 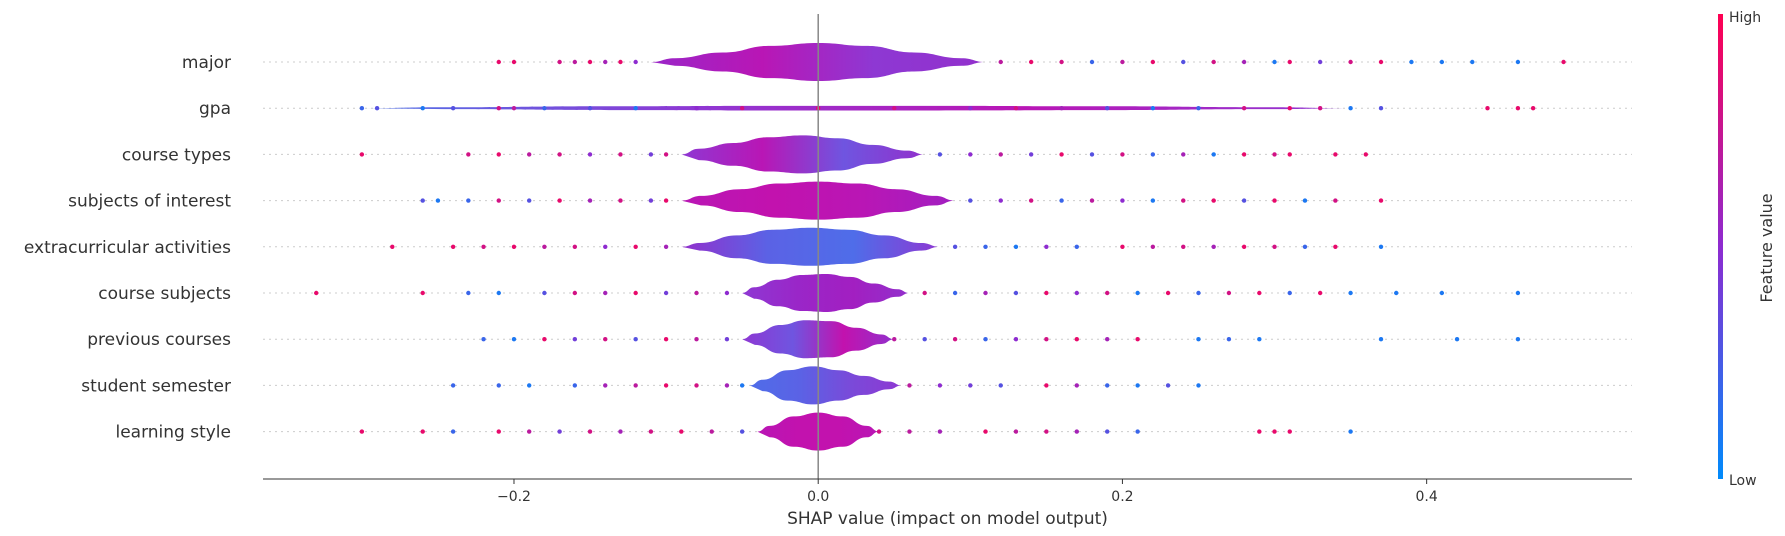 I want to click on x-tick-label: 0.2, so click(x=1122, y=497).